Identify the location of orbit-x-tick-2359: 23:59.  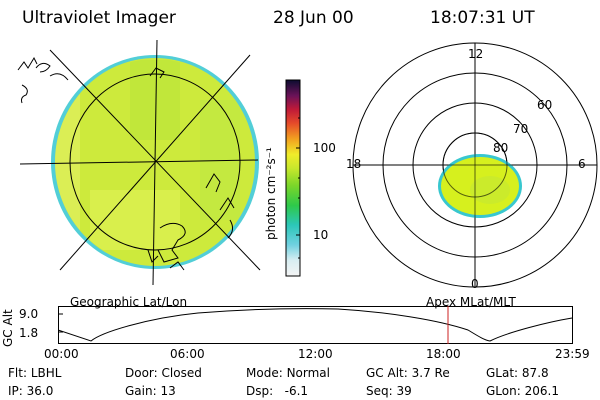
(572, 354).